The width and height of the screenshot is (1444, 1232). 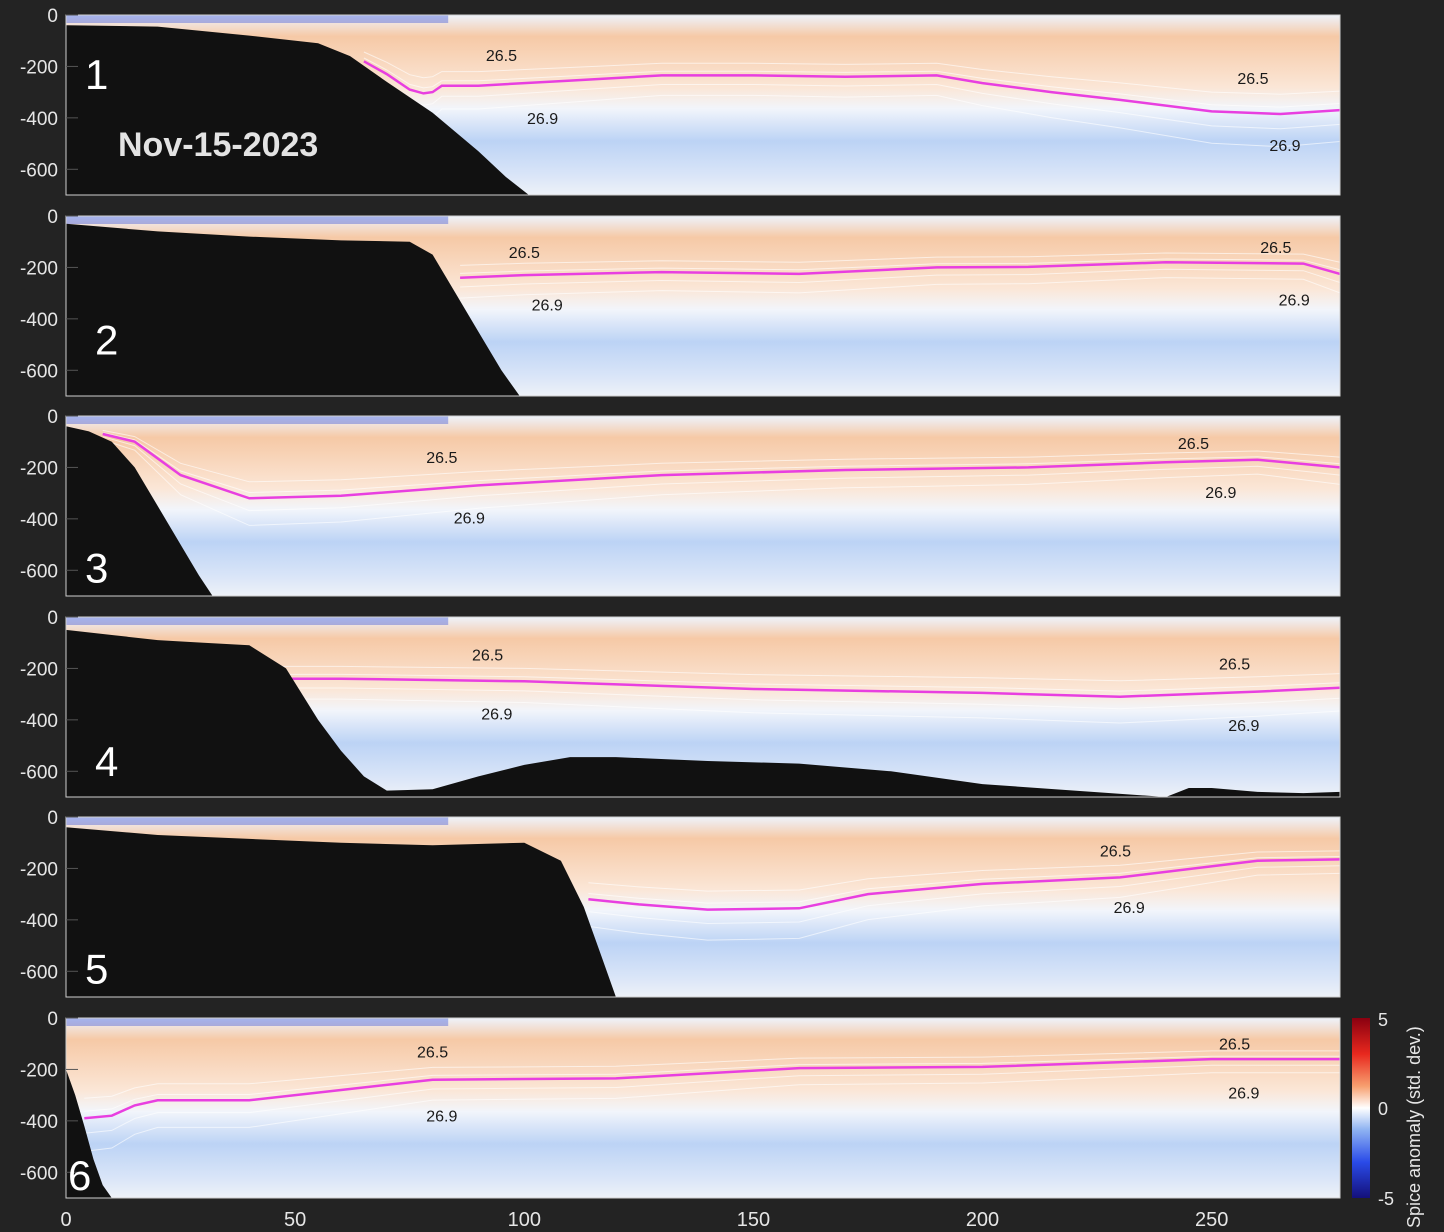 I want to click on panel-3: 26.5 26.9 26.5 26.9 0 -200 -400 -600 3, so click(x=680, y=502).